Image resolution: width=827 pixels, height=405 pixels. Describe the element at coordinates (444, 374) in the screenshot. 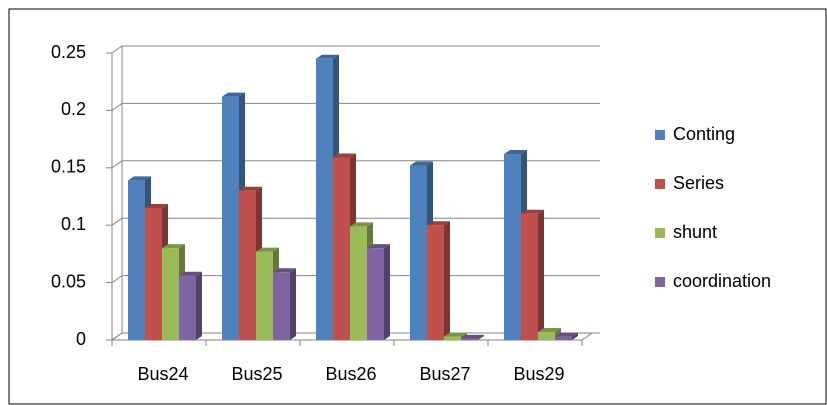

I see `x-tick-label: Bus27` at that location.